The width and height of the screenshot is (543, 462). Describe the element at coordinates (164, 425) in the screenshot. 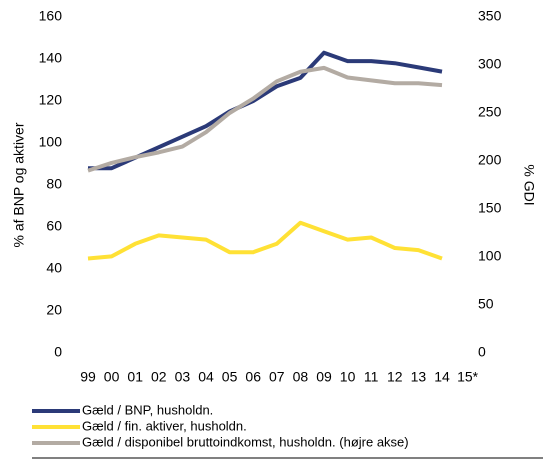

I see `legend-label: Gæld / fin. aktiver, husholdn.` at that location.